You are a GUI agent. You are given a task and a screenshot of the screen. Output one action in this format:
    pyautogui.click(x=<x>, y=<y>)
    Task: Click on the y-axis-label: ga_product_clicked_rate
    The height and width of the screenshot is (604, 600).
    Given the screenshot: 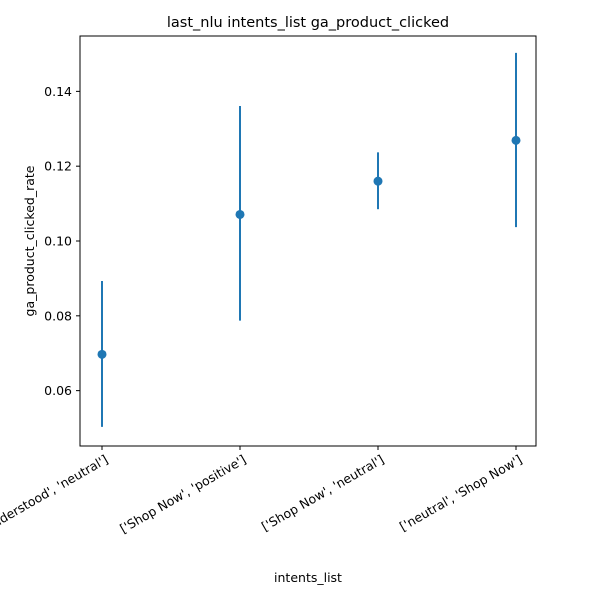 What is the action you would take?
    pyautogui.click(x=29, y=240)
    